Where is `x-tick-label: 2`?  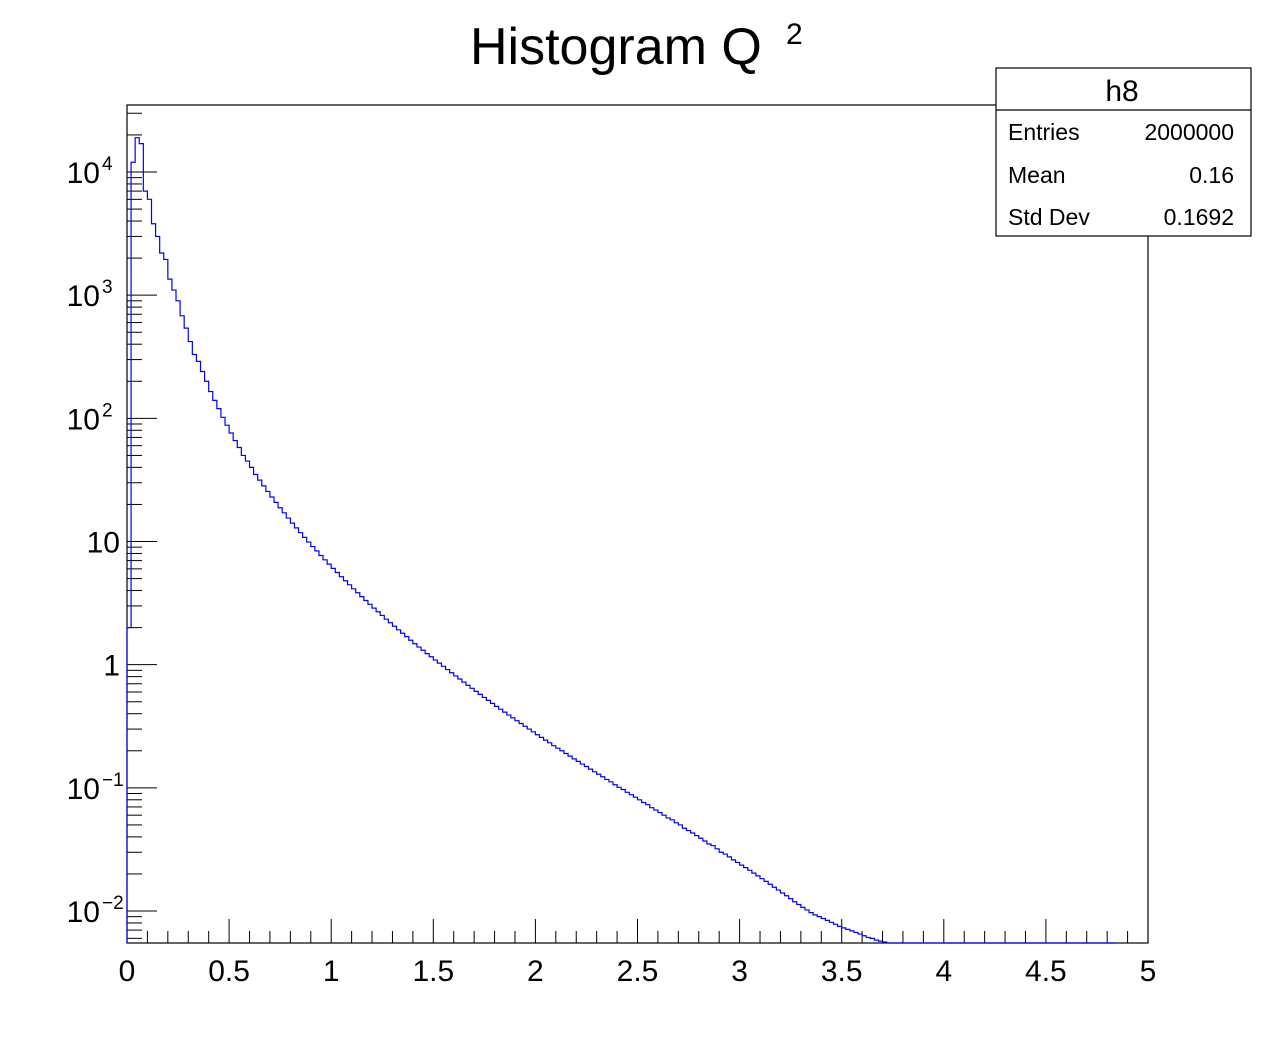
x-tick-label: 2 is located at coordinates (535, 971).